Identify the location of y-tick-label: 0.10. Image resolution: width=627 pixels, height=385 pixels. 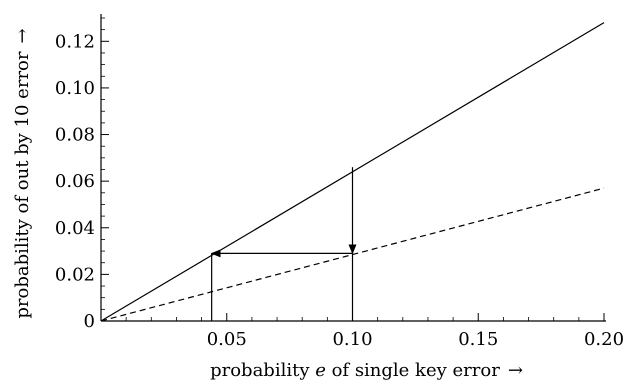
(75, 88).